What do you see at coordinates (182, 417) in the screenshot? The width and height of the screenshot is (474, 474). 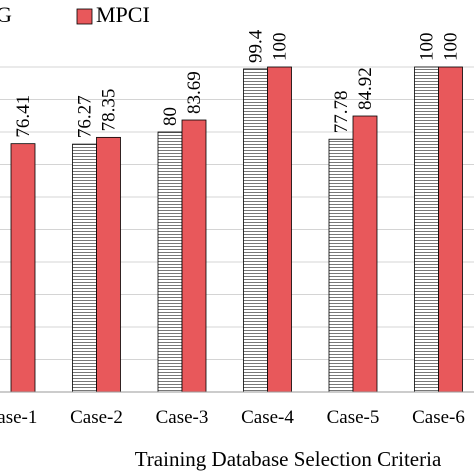 I see `x-tick-label: Case-3` at bounding box center [182, 417].